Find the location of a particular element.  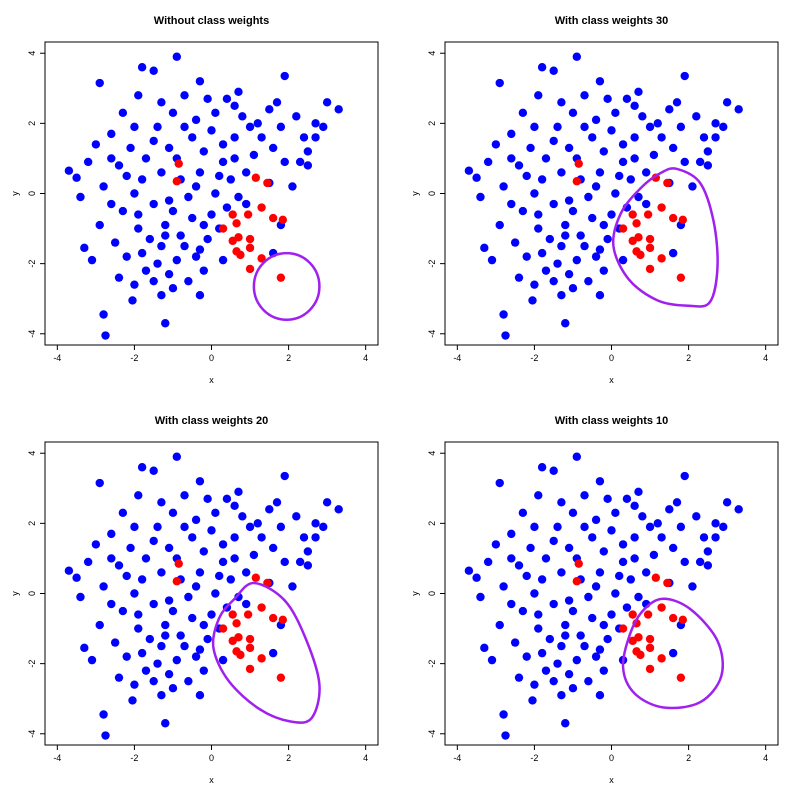

x-tick-label: -4 is located at coordinates (457, 358).